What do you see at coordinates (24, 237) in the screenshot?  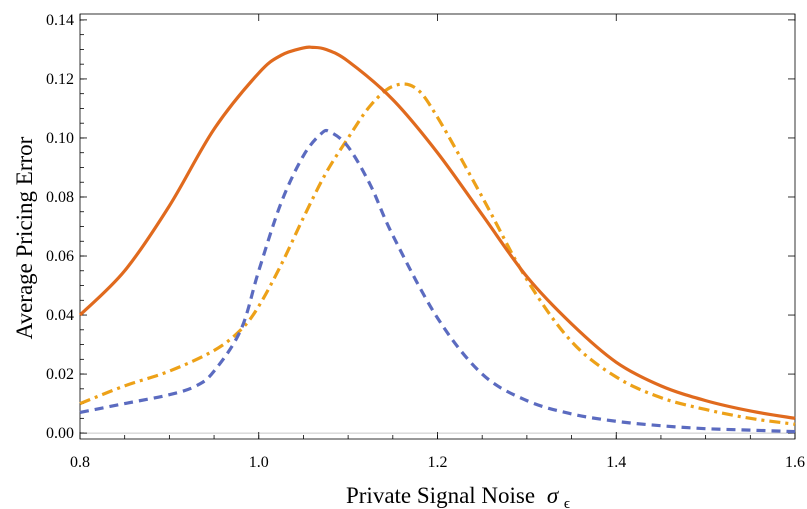 I see `y-axis-title: Average Pricing Error` at bounding box center [24, 237].